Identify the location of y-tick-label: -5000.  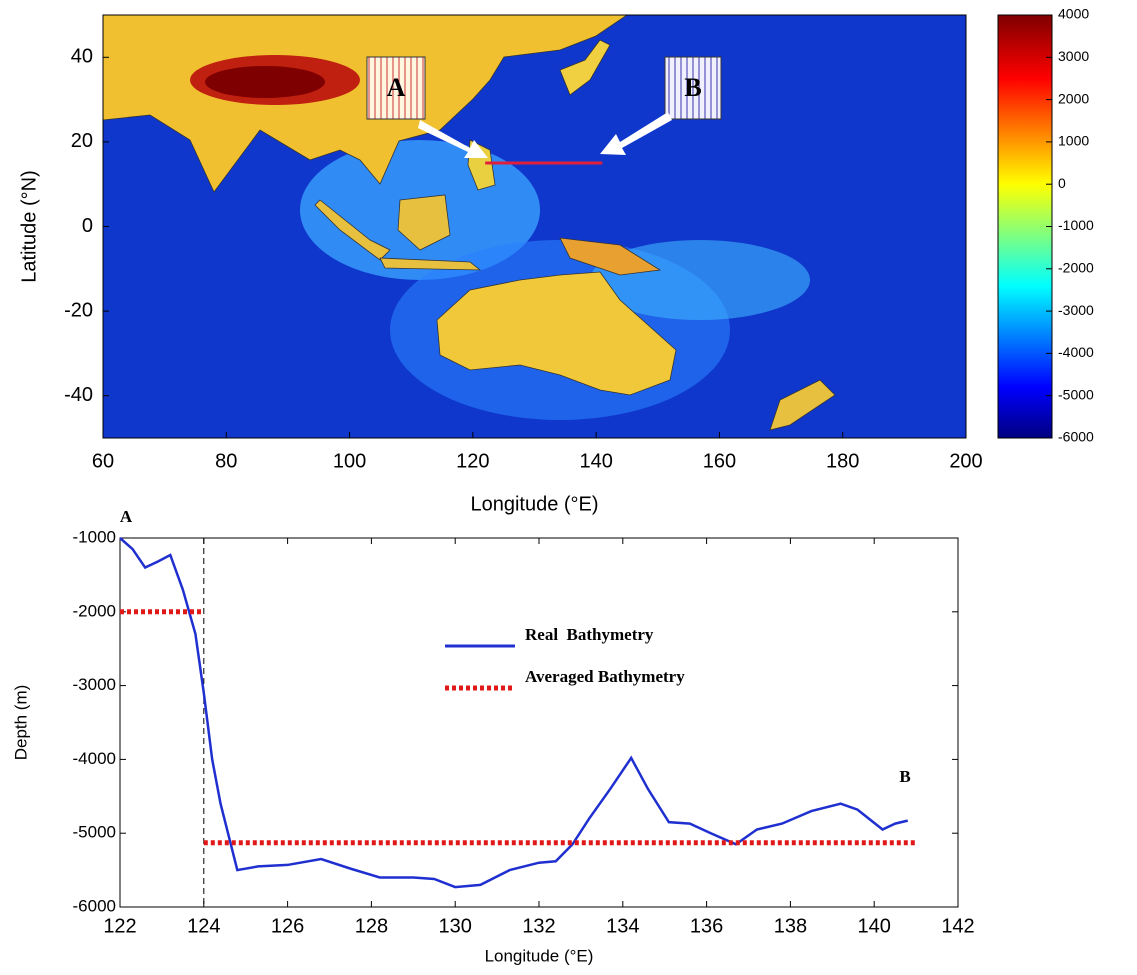
(94, 832).